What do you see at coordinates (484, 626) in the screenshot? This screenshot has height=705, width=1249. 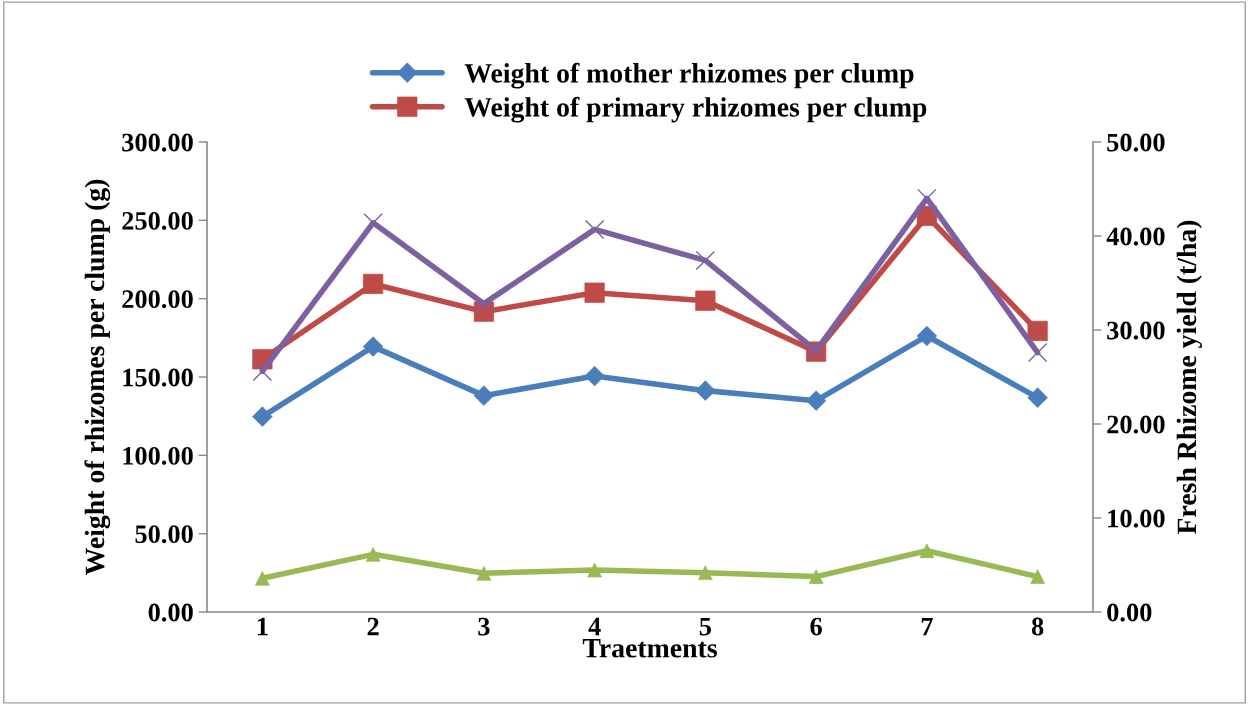 I see `x-tick-label: 3` at bounding box center [484, 626].